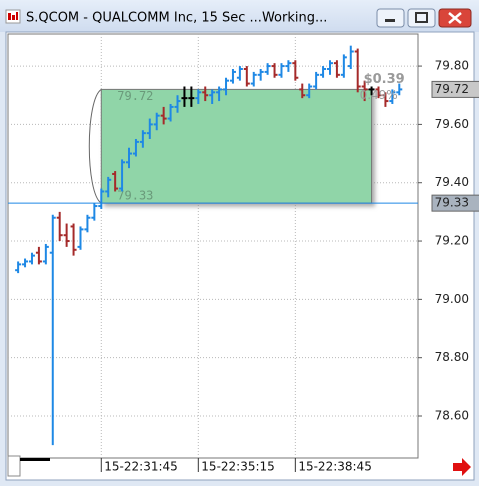  I want to click on range-bracket, so click(95, 146).